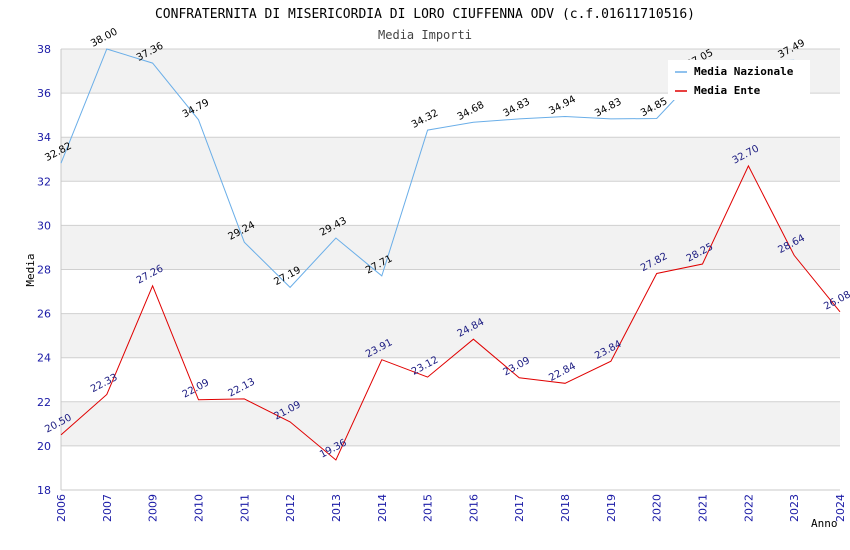 This screenshot has width=850, height=550. Describe the element at coordinates (61, 508) in the screenshot. I see `x-tick-label: 2006` at that location.